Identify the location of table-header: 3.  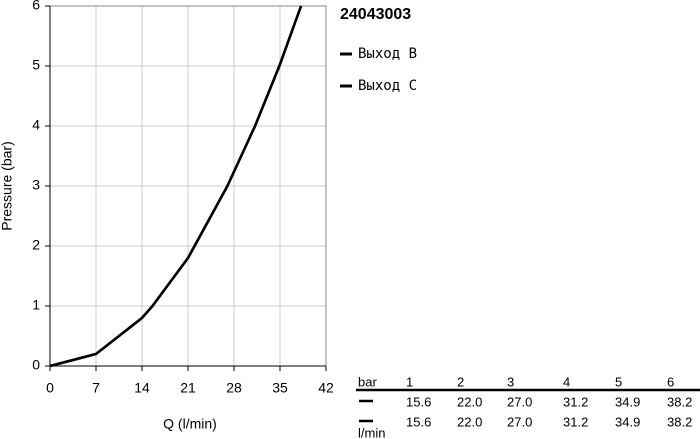
(510, 381).